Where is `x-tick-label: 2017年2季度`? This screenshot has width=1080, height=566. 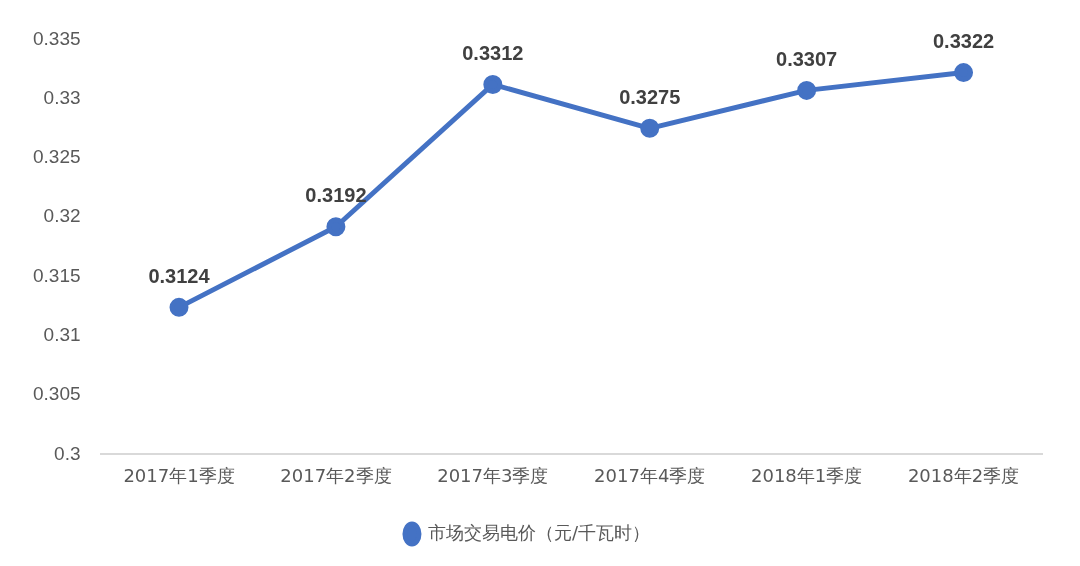
x-tick-label: 2017年2季度 is located at coordinates (336, 475).